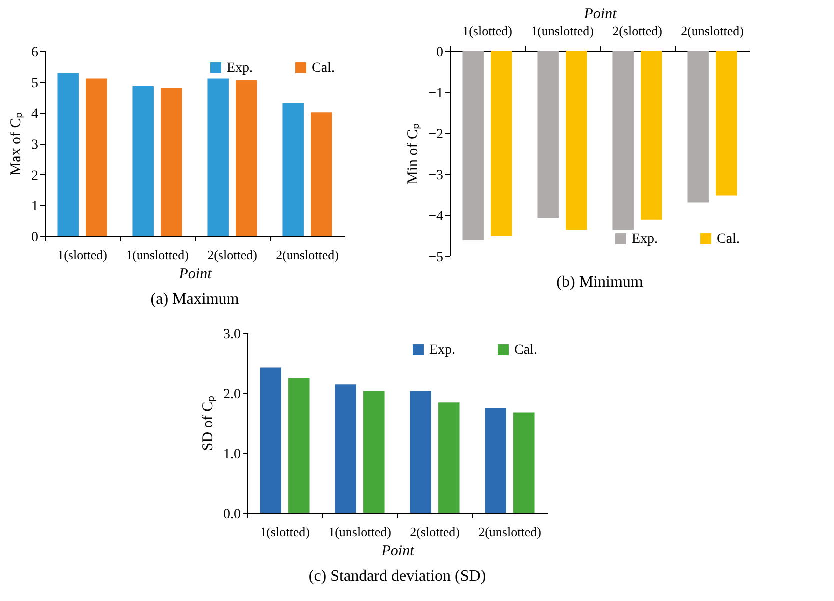 The width and height of the screenshot is (834, 601). I want to click on y-tick-label: 6, so click(35, 53).